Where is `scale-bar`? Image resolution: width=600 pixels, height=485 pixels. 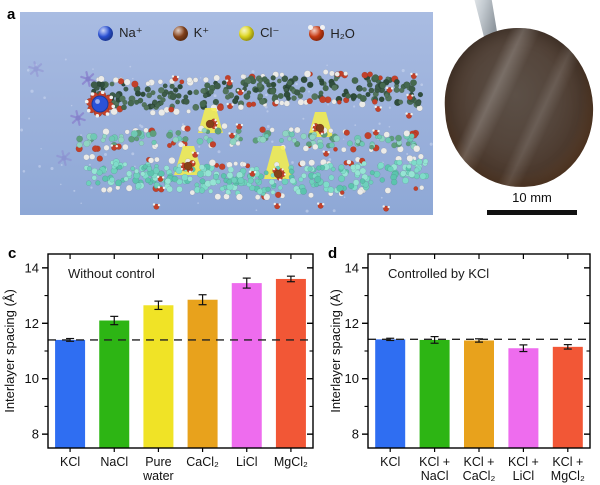 scale-bar is located at coordinates (532, 212).